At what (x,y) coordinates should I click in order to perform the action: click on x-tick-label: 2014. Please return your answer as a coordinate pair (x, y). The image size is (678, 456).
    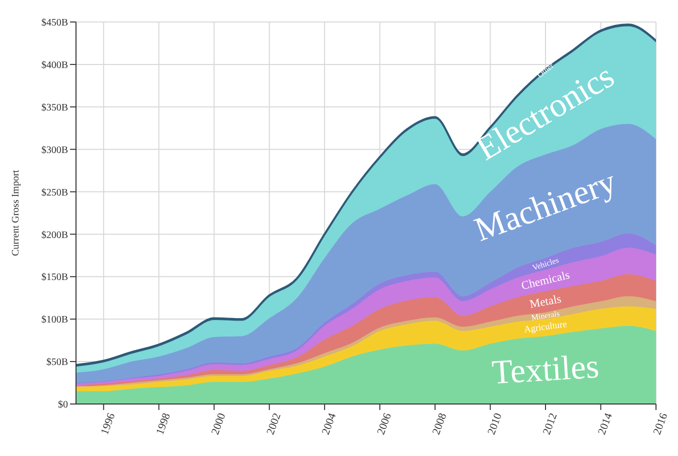
    Looking at the image, I should click on (606, 423).